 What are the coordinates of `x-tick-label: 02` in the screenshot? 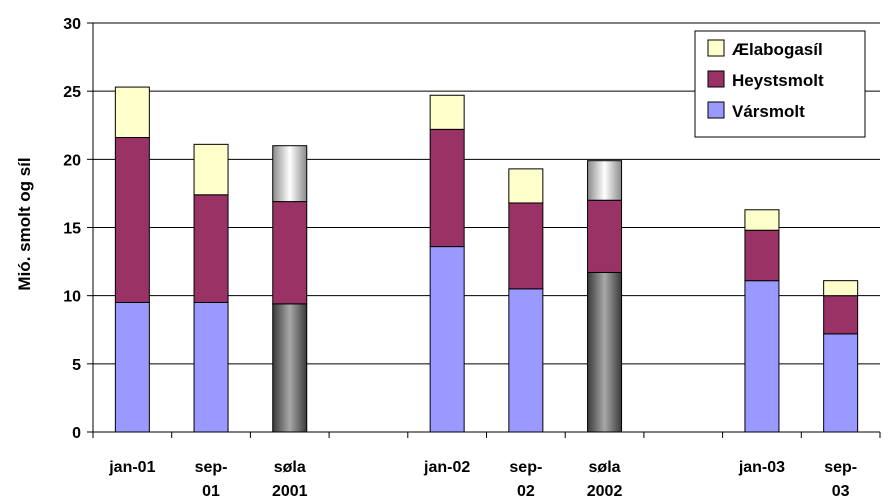 It's located at (526, 491).